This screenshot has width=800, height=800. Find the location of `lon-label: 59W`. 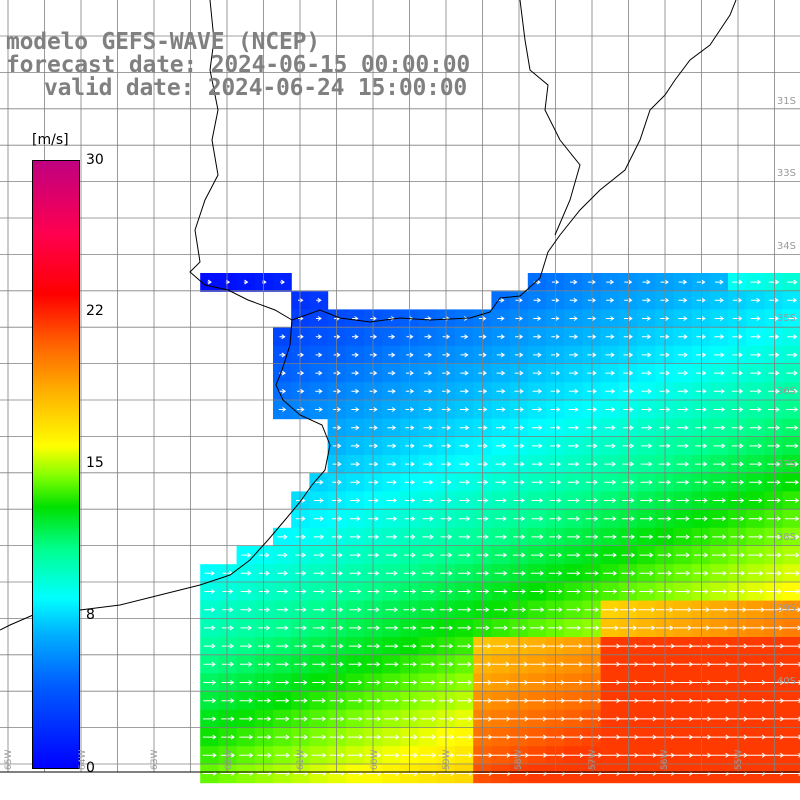

lon-label: 59W is located at coordinates (447, 759).